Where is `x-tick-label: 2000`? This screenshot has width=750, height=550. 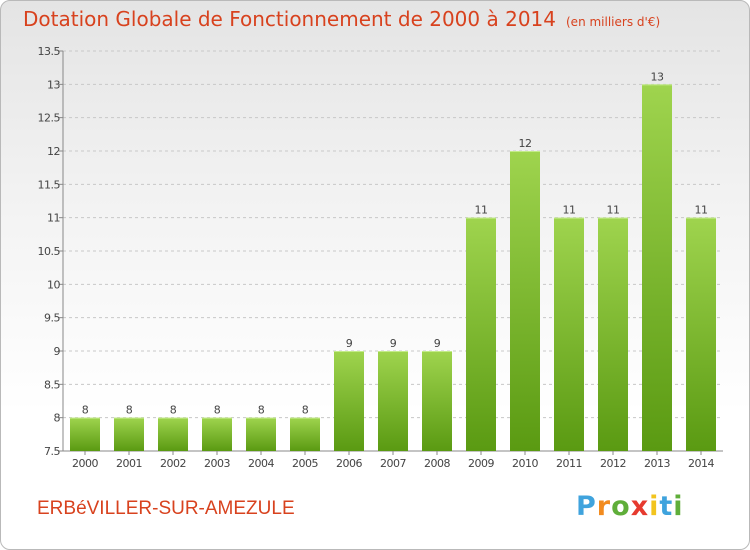 x-tick-label: 2000 is located at coordinates (85, 463).